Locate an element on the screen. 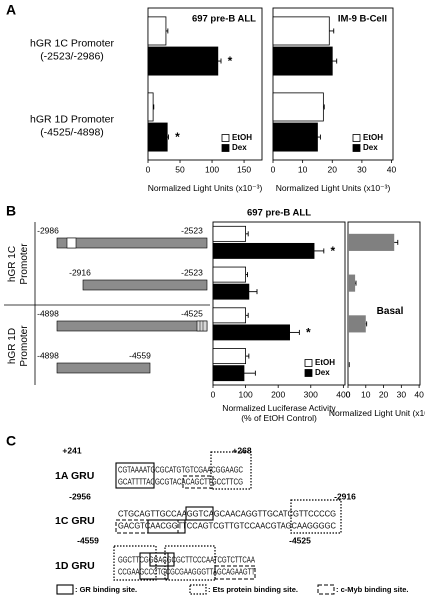 The image size is (425, 597). legend-label: : Ets protein binding site. is located at coordinates (253, 589).